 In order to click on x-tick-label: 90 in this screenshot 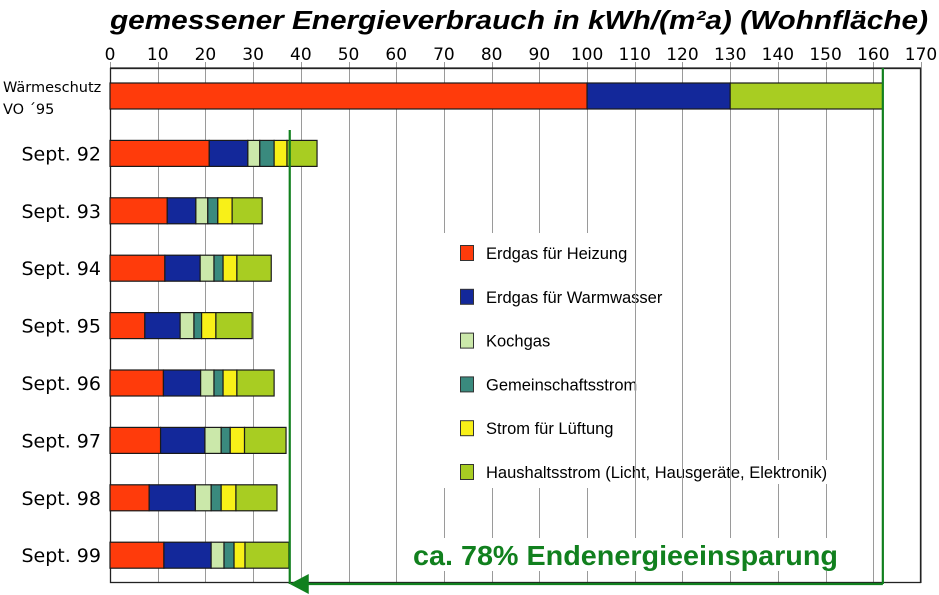, I will do `click(540, 55)`.